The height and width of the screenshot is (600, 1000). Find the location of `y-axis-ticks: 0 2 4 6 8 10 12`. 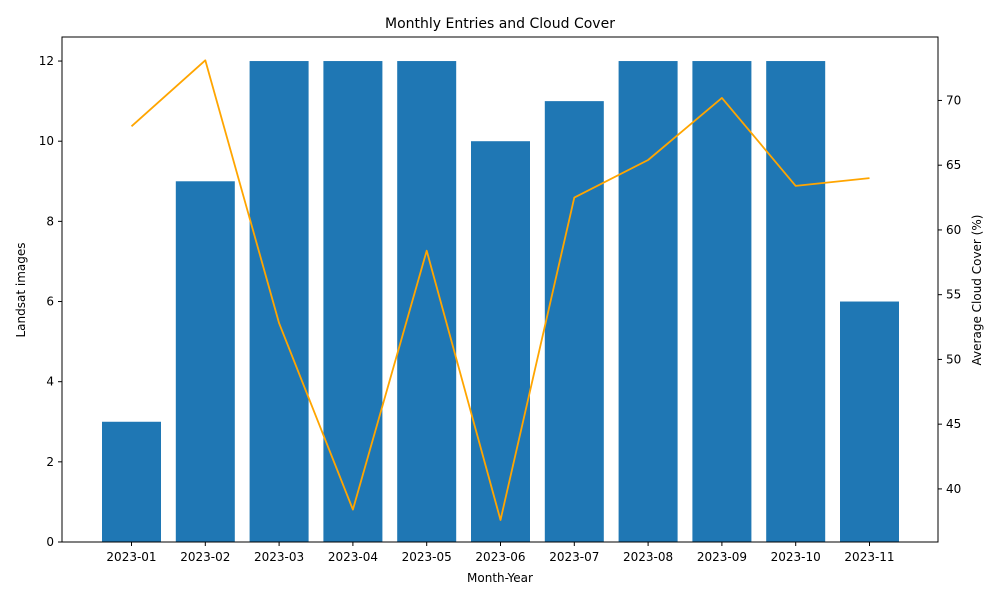

y-axis-ticks: 0 2 4 6 8 10 12 is located at coordinates (50, 301).